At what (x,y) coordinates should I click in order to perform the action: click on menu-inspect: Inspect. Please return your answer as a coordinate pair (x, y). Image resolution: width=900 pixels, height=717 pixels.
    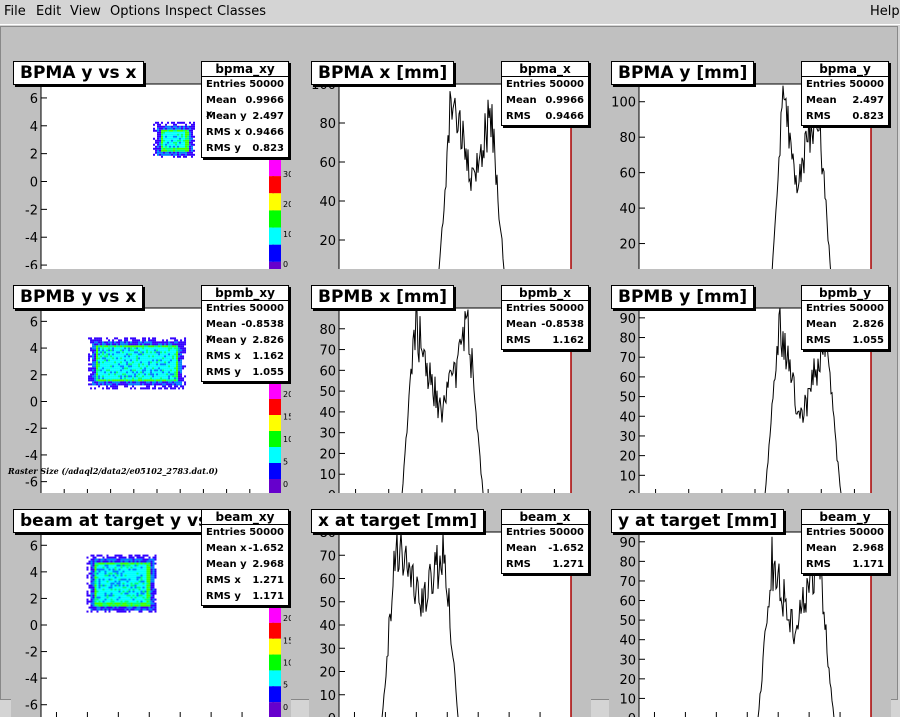
    Looking at the image, I should click on (189, 11).